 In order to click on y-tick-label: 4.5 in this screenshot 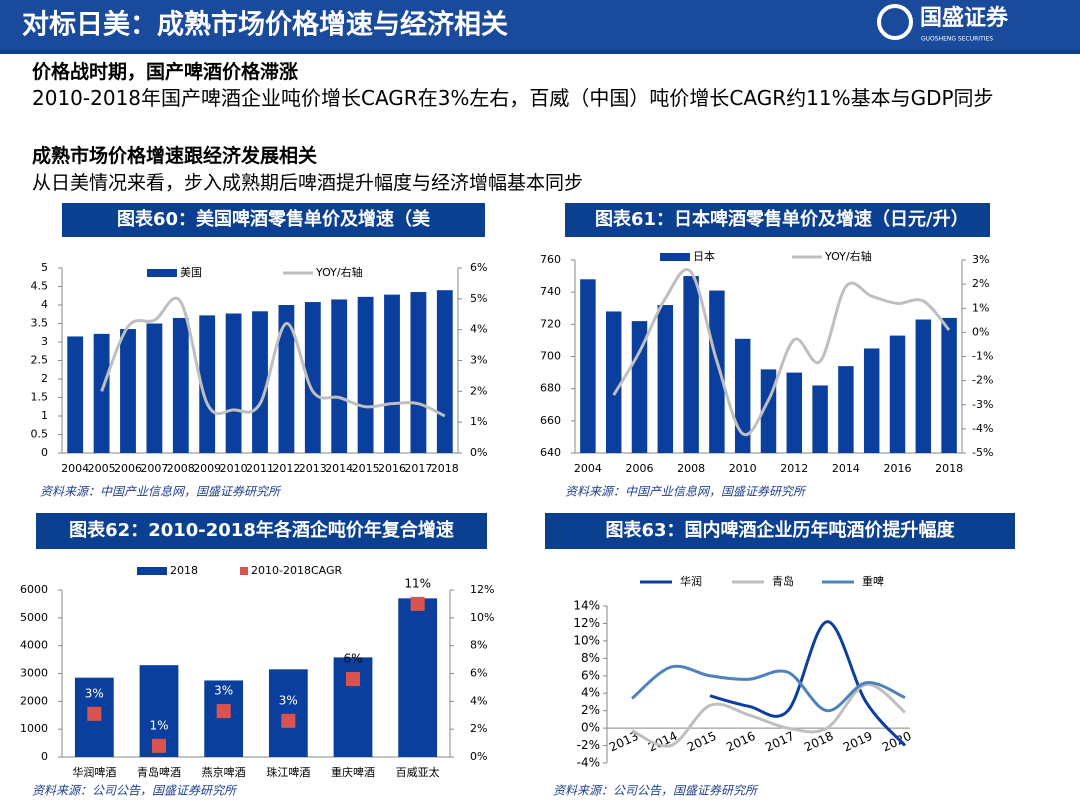, I will do `click(40, 286)`.